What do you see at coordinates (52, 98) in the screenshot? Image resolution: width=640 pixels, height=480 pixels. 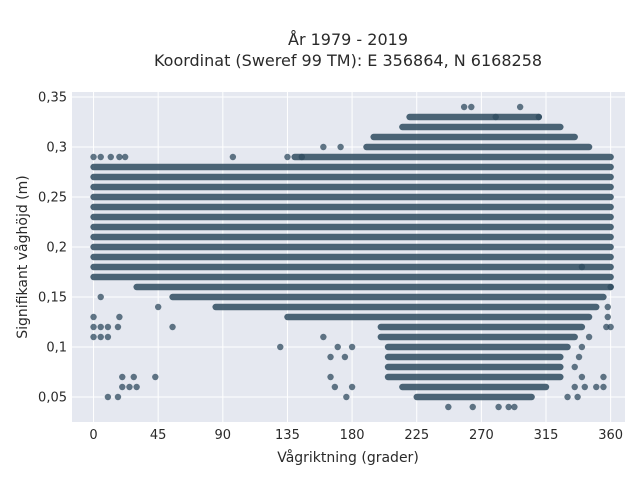 I see `y-tick-label: 0,35` at bounding box center [52, 98].